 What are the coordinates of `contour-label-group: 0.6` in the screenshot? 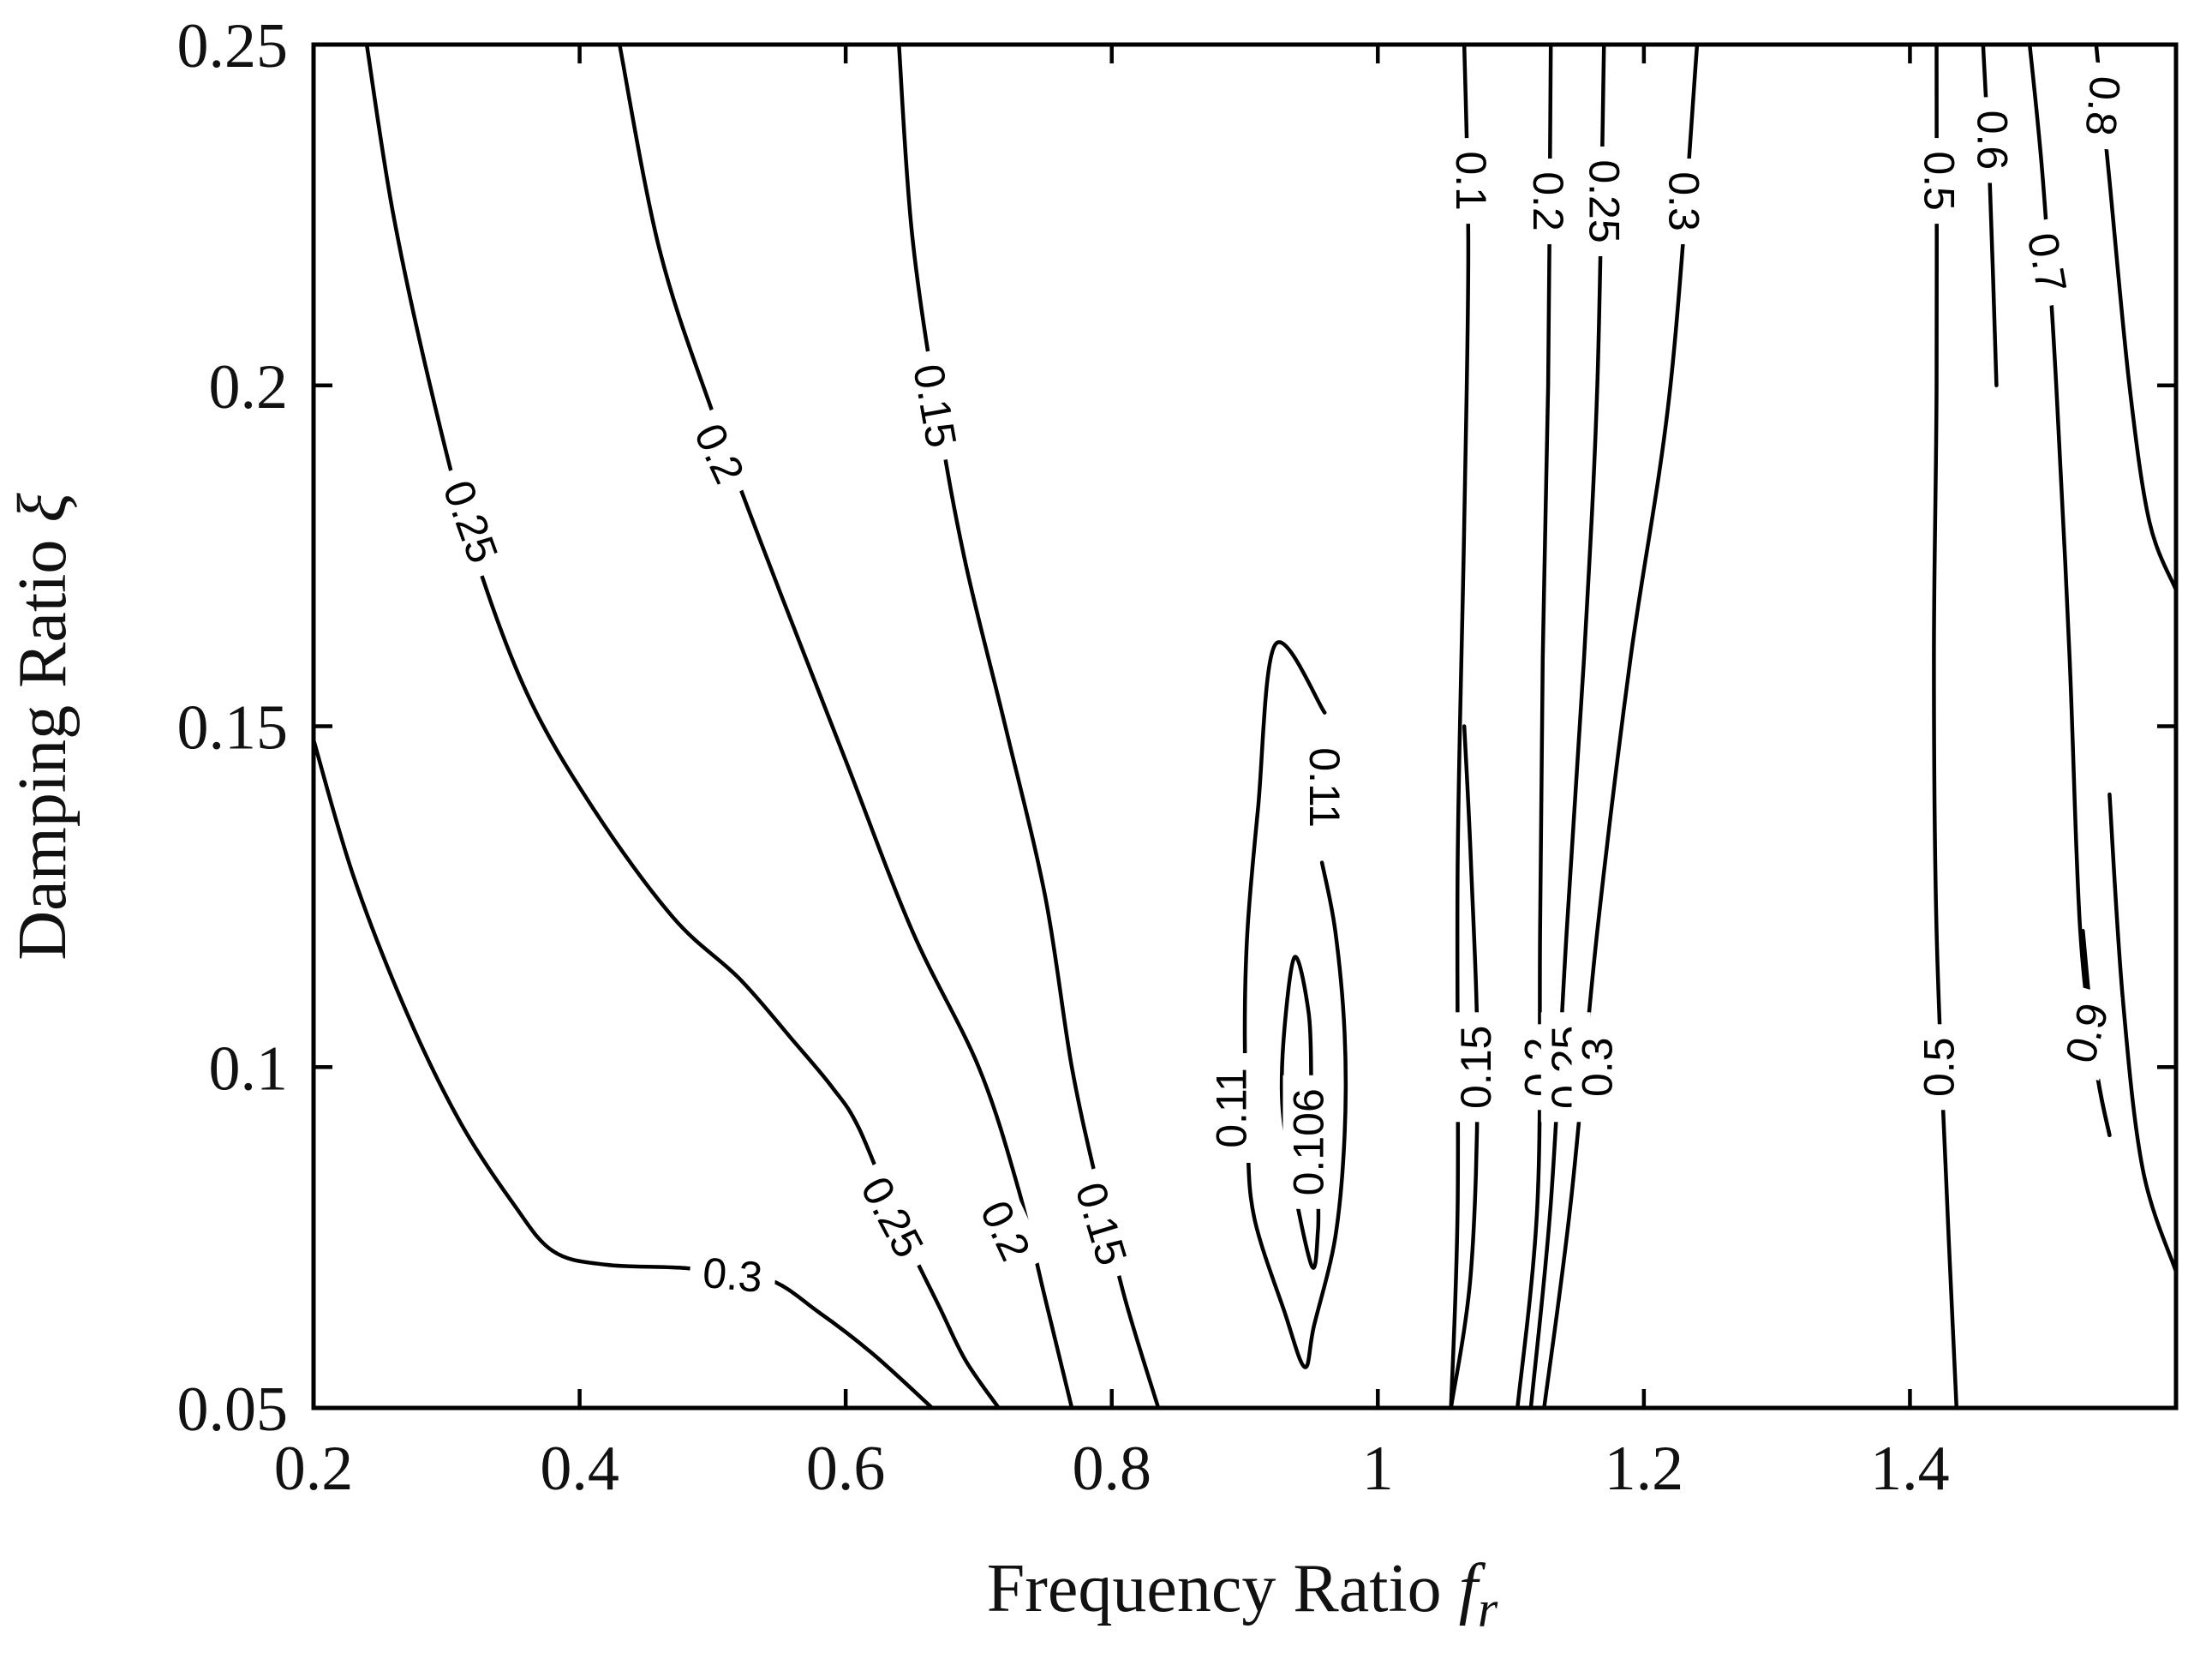 It's located at (1993, 140).